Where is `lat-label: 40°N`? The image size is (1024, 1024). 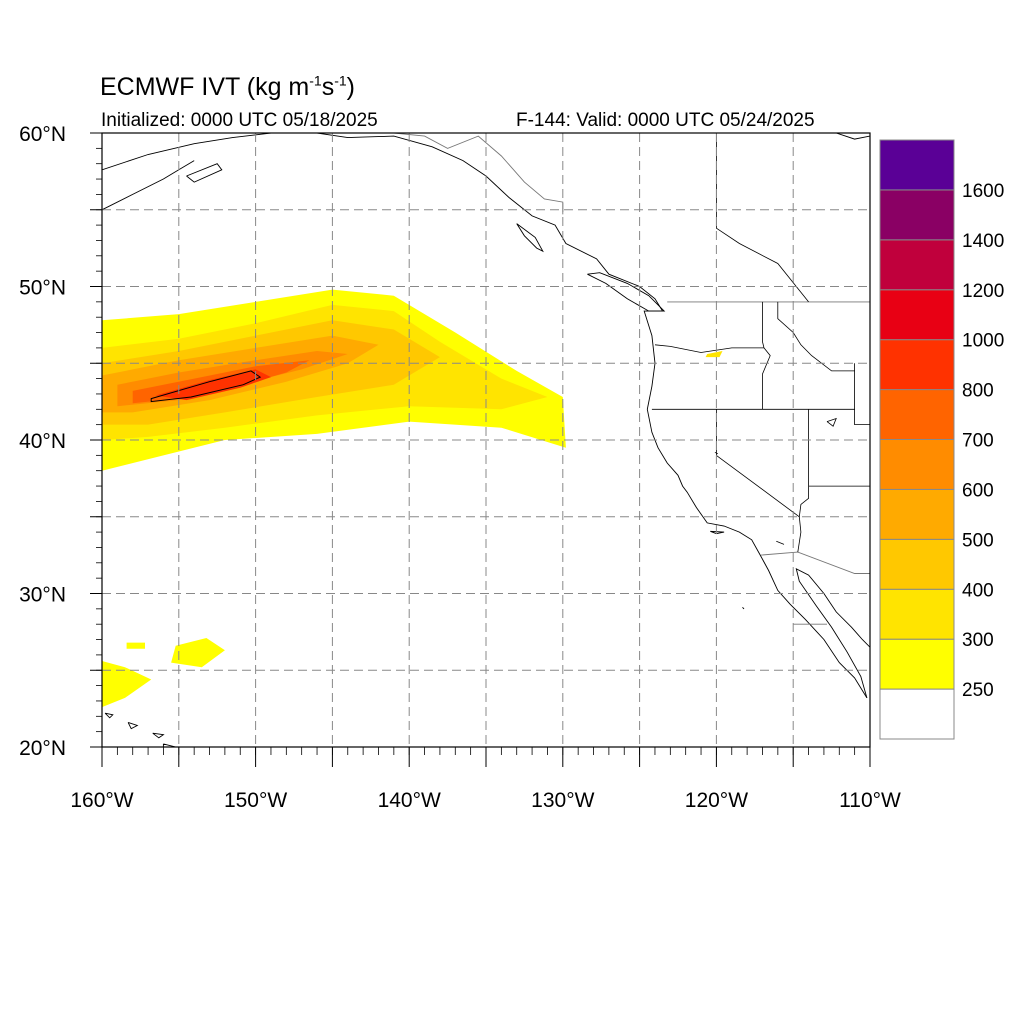 lat-label: 40°N is located at coordinates (42, 441).